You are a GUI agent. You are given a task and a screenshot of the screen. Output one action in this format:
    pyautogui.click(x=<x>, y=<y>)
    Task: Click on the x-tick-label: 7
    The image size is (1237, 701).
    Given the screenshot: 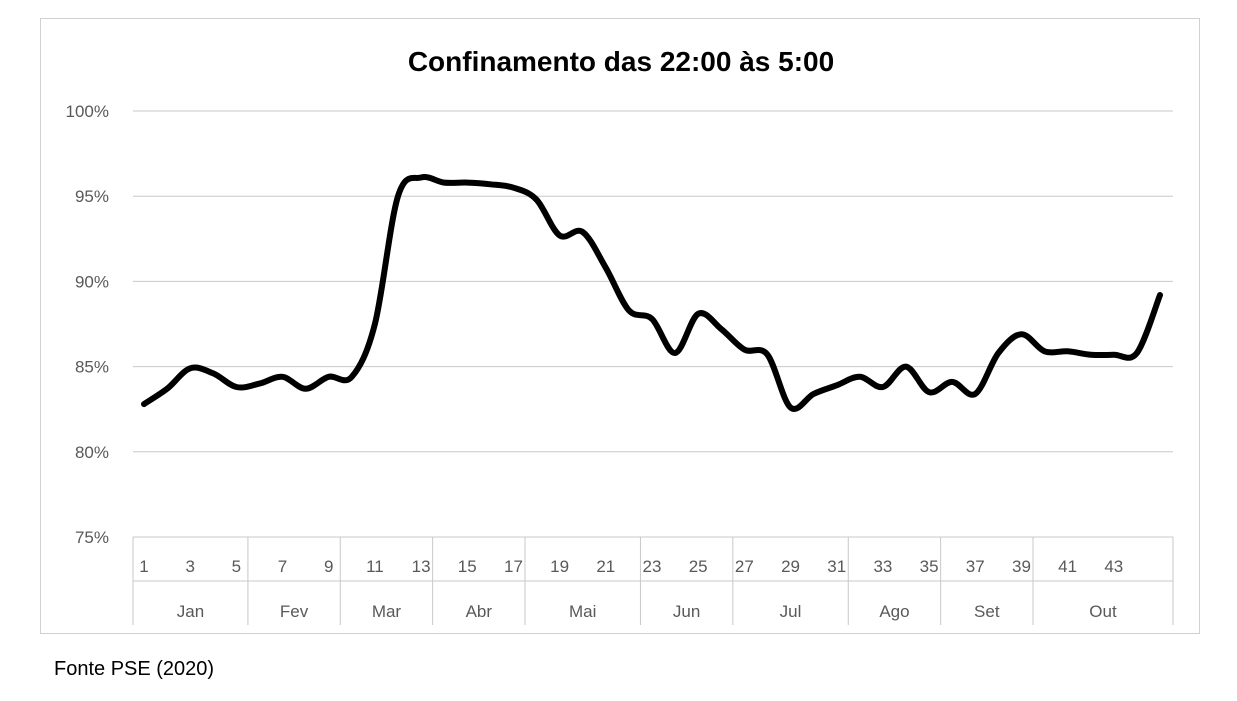 What is the action you would take?
    pyautogui.click(x=282, y=566)
    